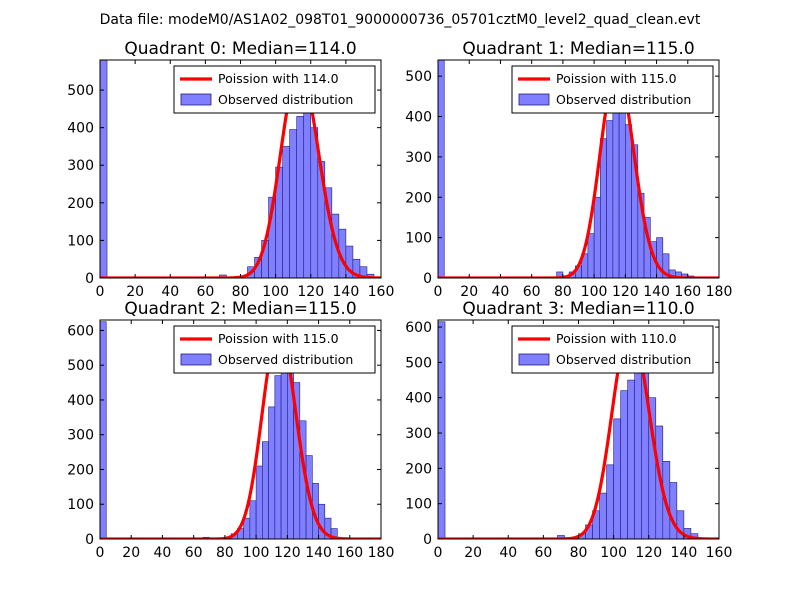 This screenshot has height=600, width=800. Describe the element at coordinates (578, 49) in the screenshot. I see `subplot-title: Quadrant 1: Median=115.0` at that location.